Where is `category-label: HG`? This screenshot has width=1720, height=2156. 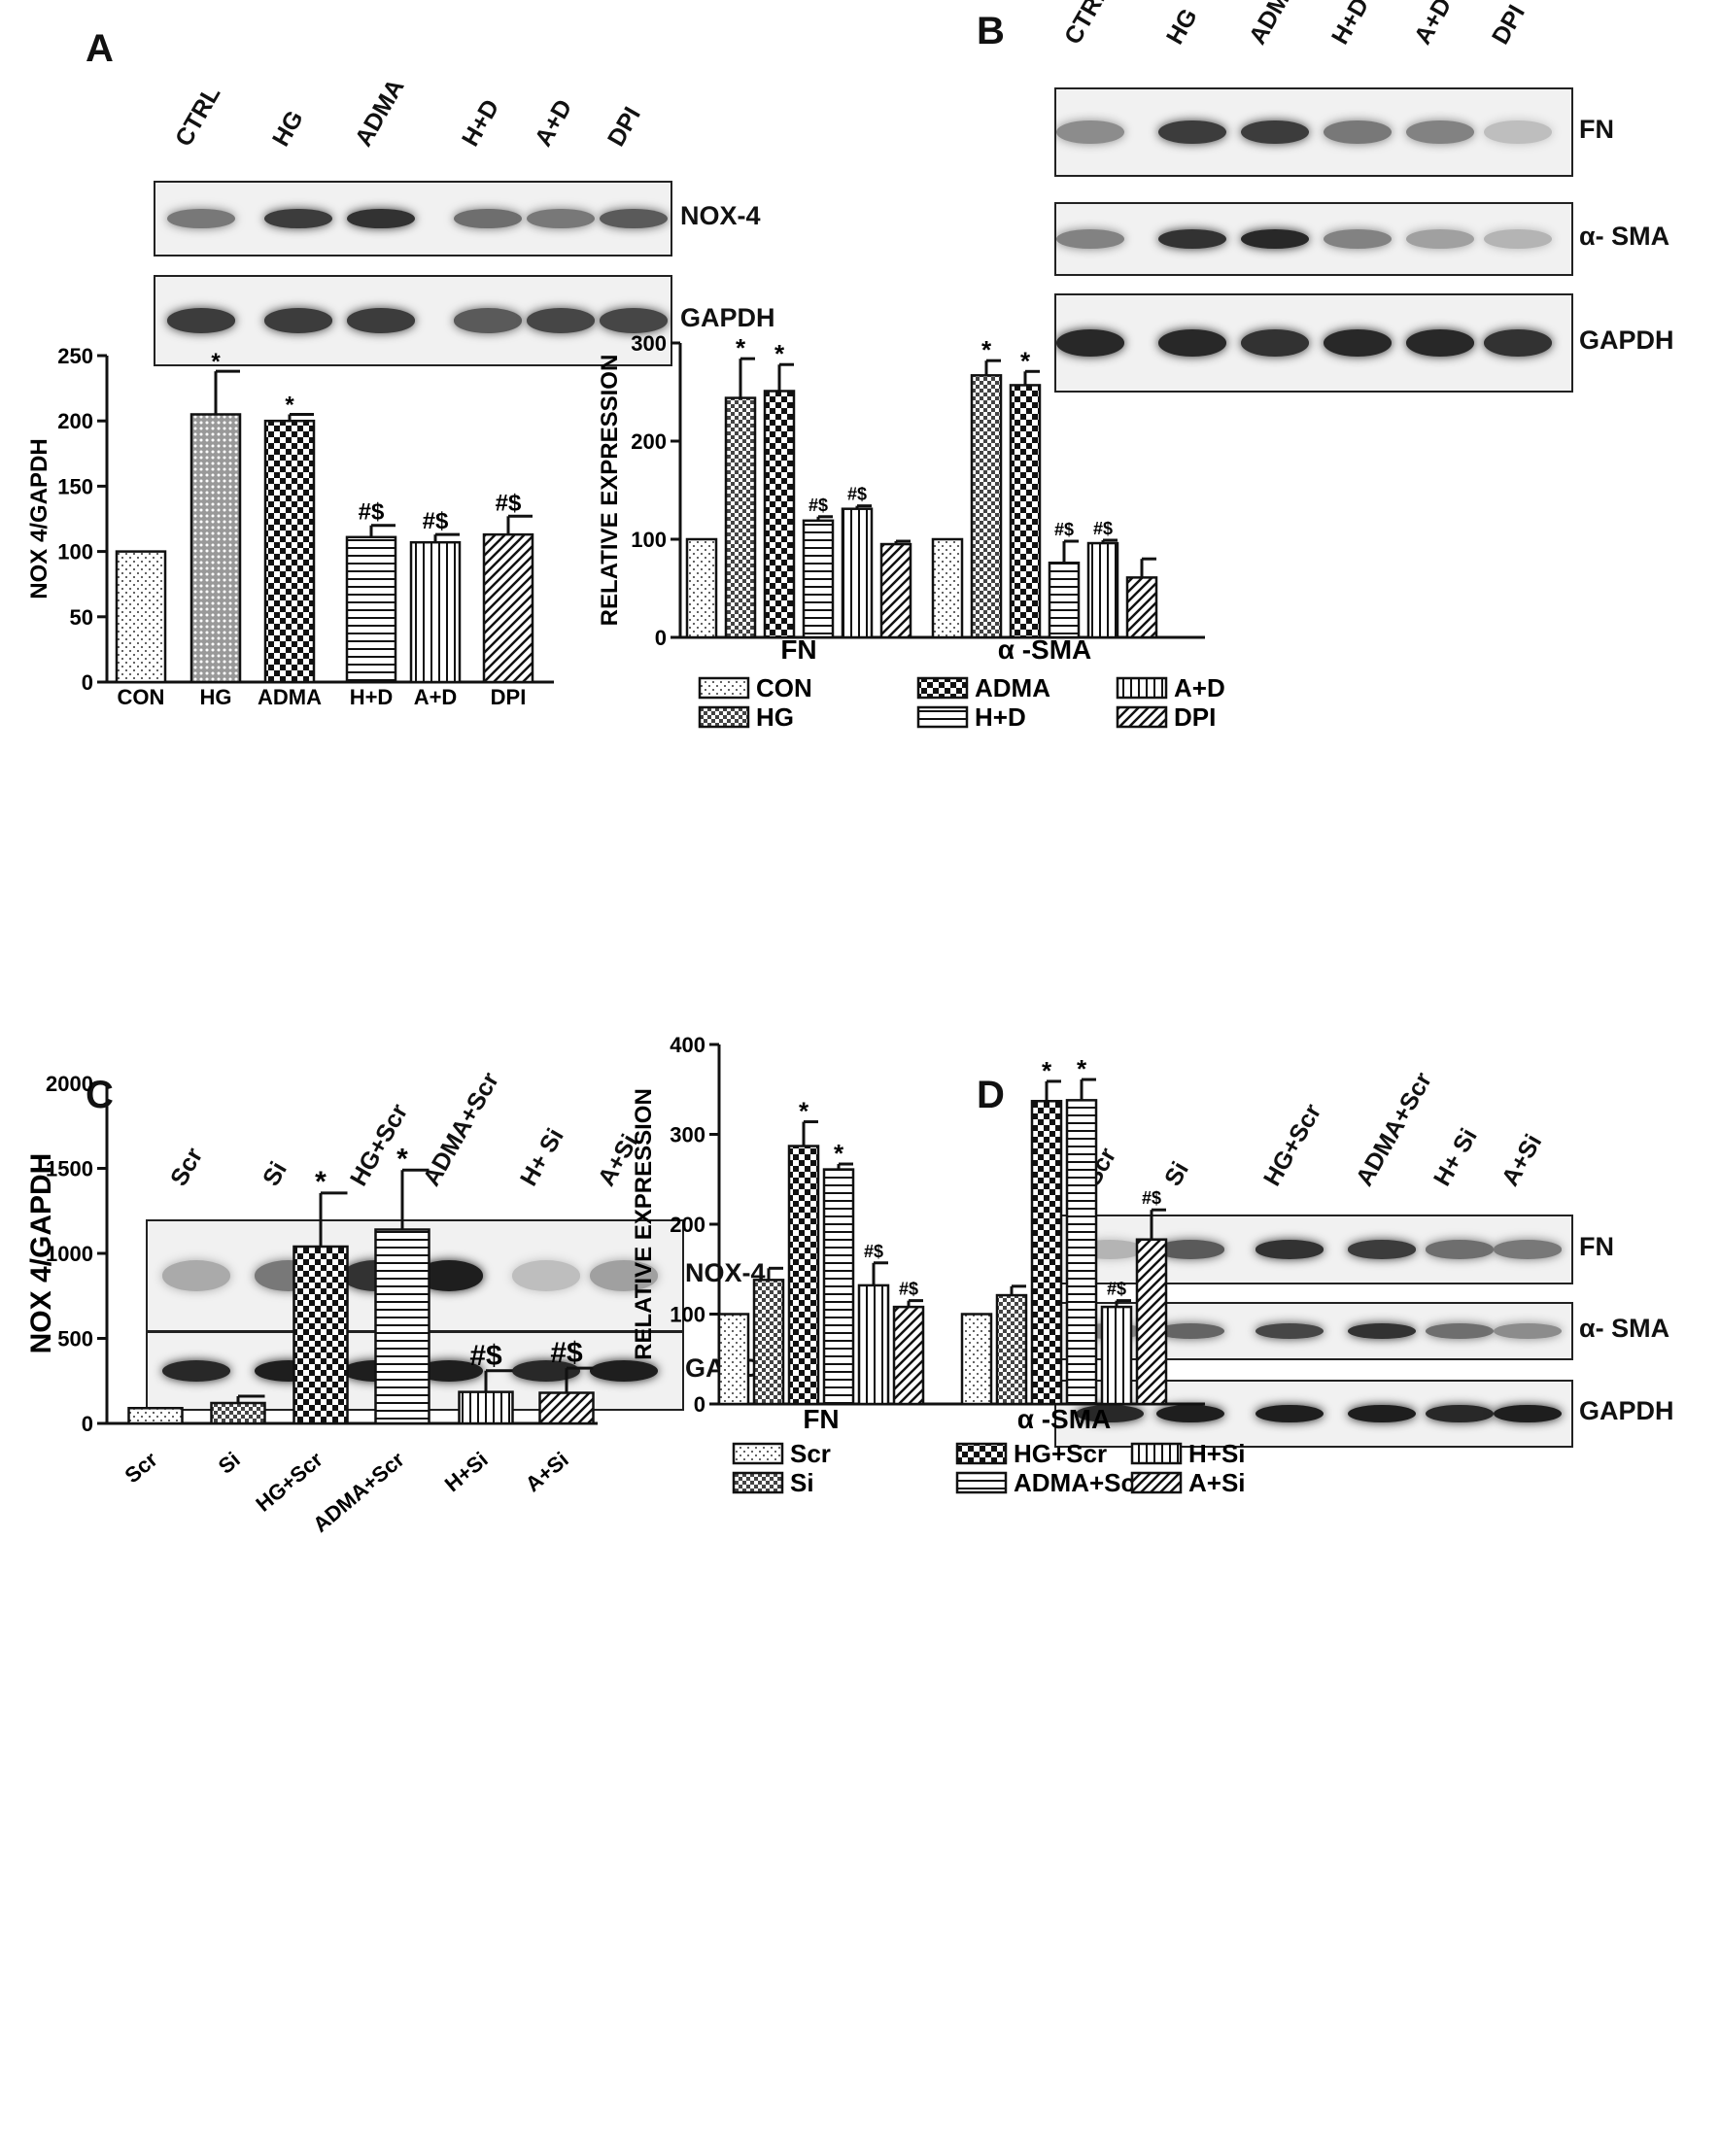
category-label: HG is located at coordinates (216, 697).